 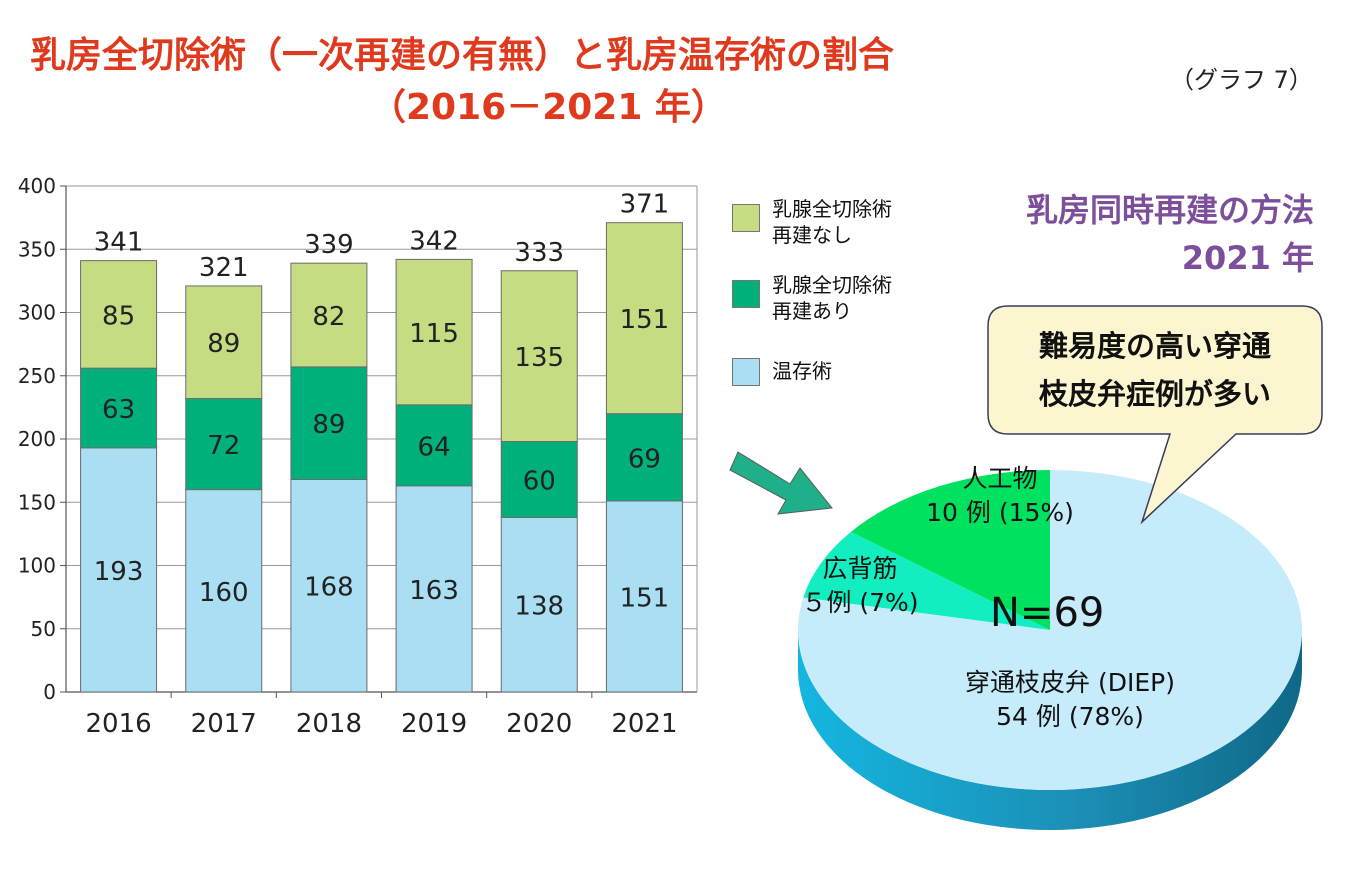 I want to click on pie-label-implant-name: 人工物, so click(x=1000, y=478).